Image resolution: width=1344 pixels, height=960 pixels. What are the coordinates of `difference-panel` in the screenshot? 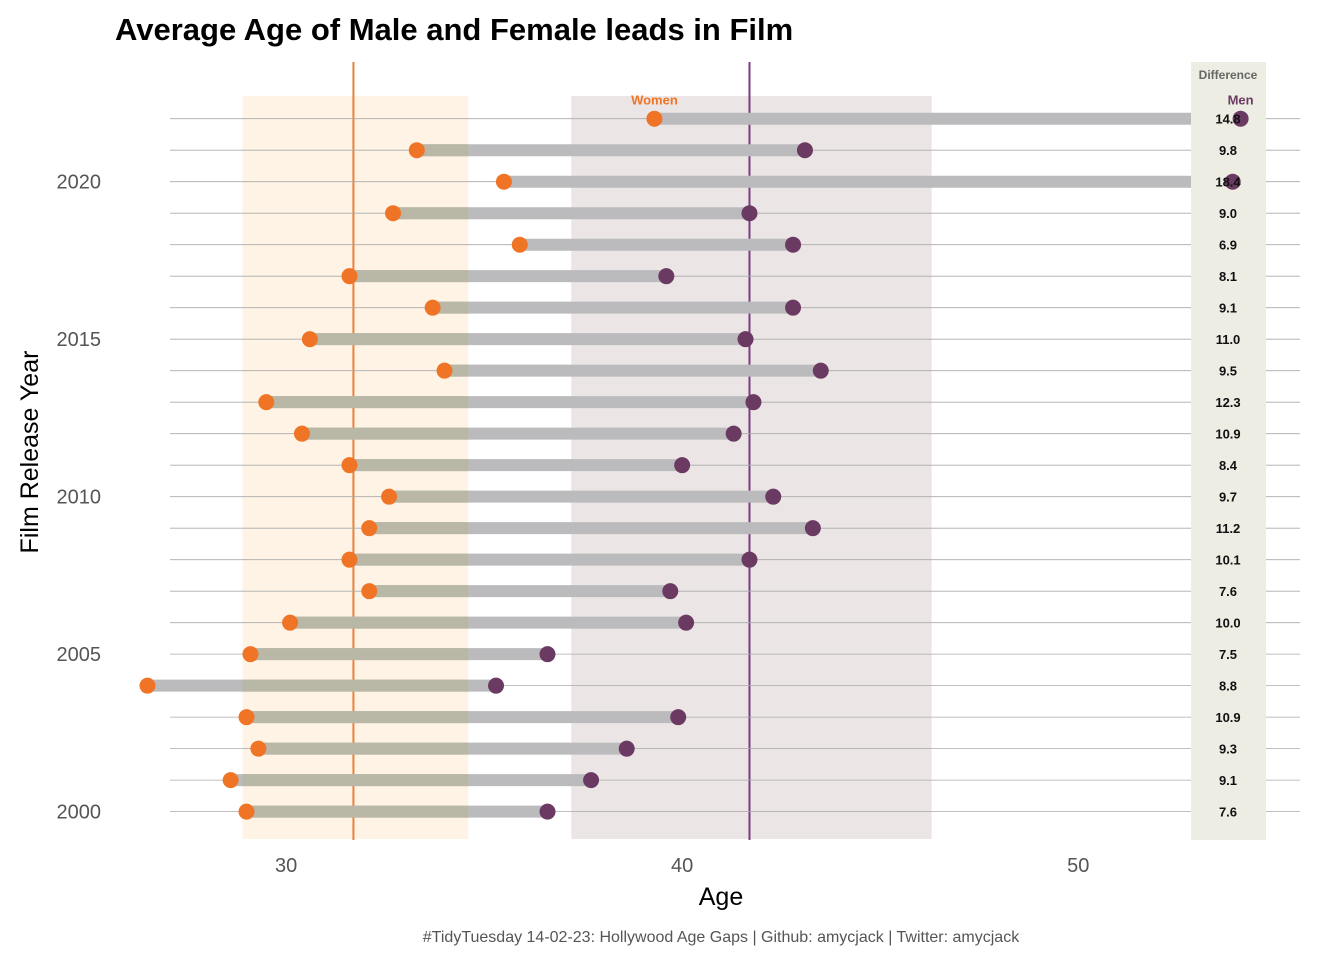 It's located at (1228, 451).